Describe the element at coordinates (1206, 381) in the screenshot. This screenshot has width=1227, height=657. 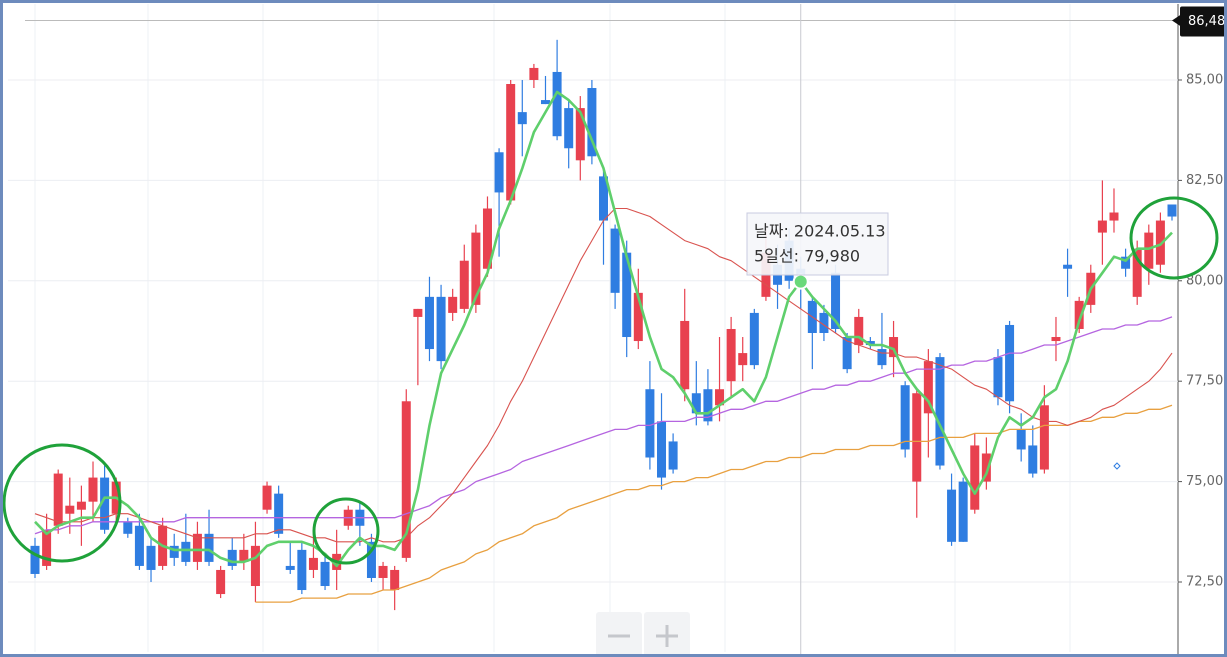
I see `y-tick-label: 77,500` at that location.